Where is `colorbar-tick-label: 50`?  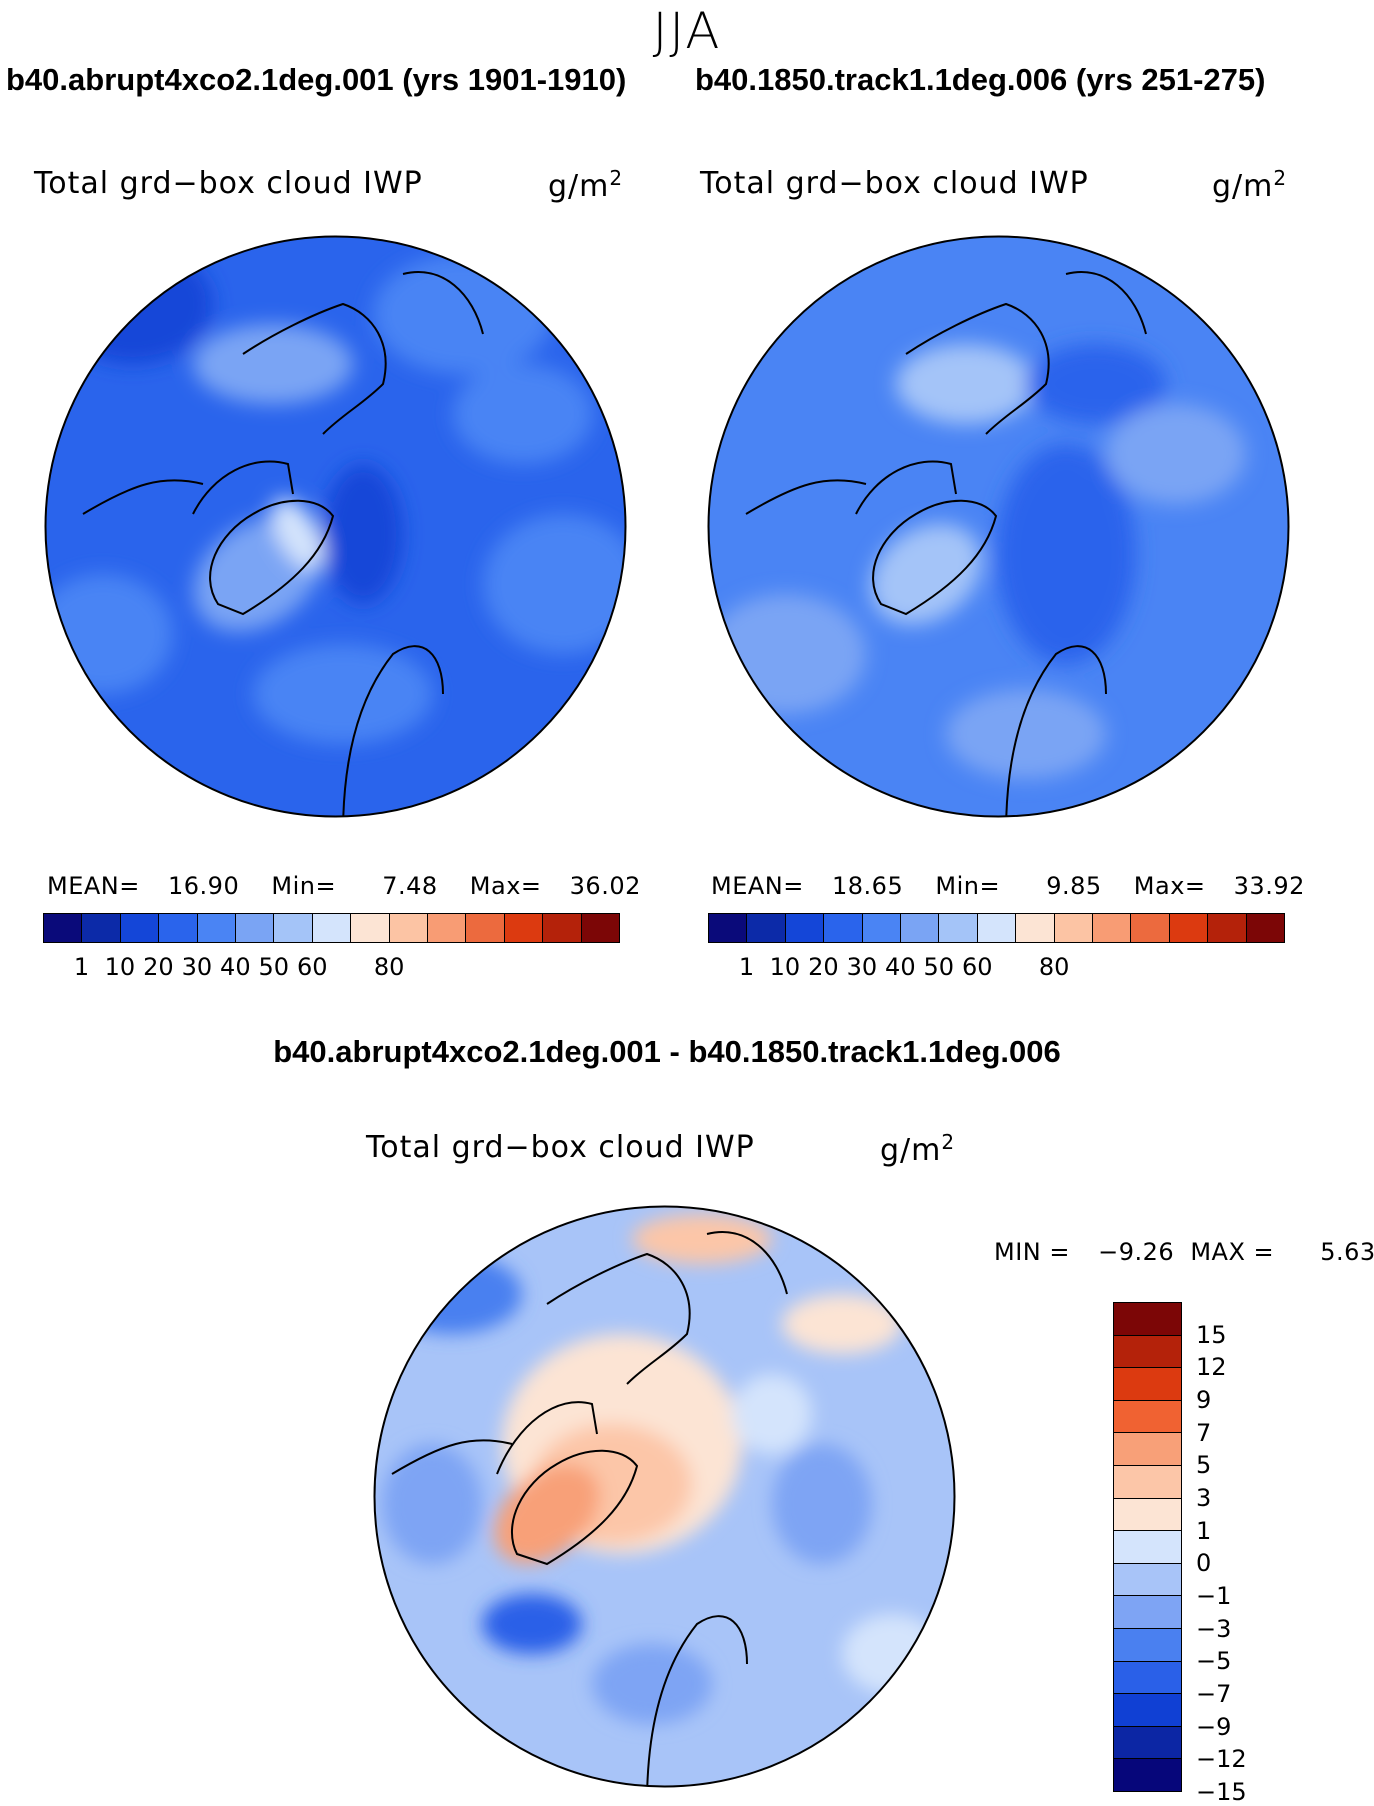
colorbar-tick-label: 50 is located at coordinates (274, 967).